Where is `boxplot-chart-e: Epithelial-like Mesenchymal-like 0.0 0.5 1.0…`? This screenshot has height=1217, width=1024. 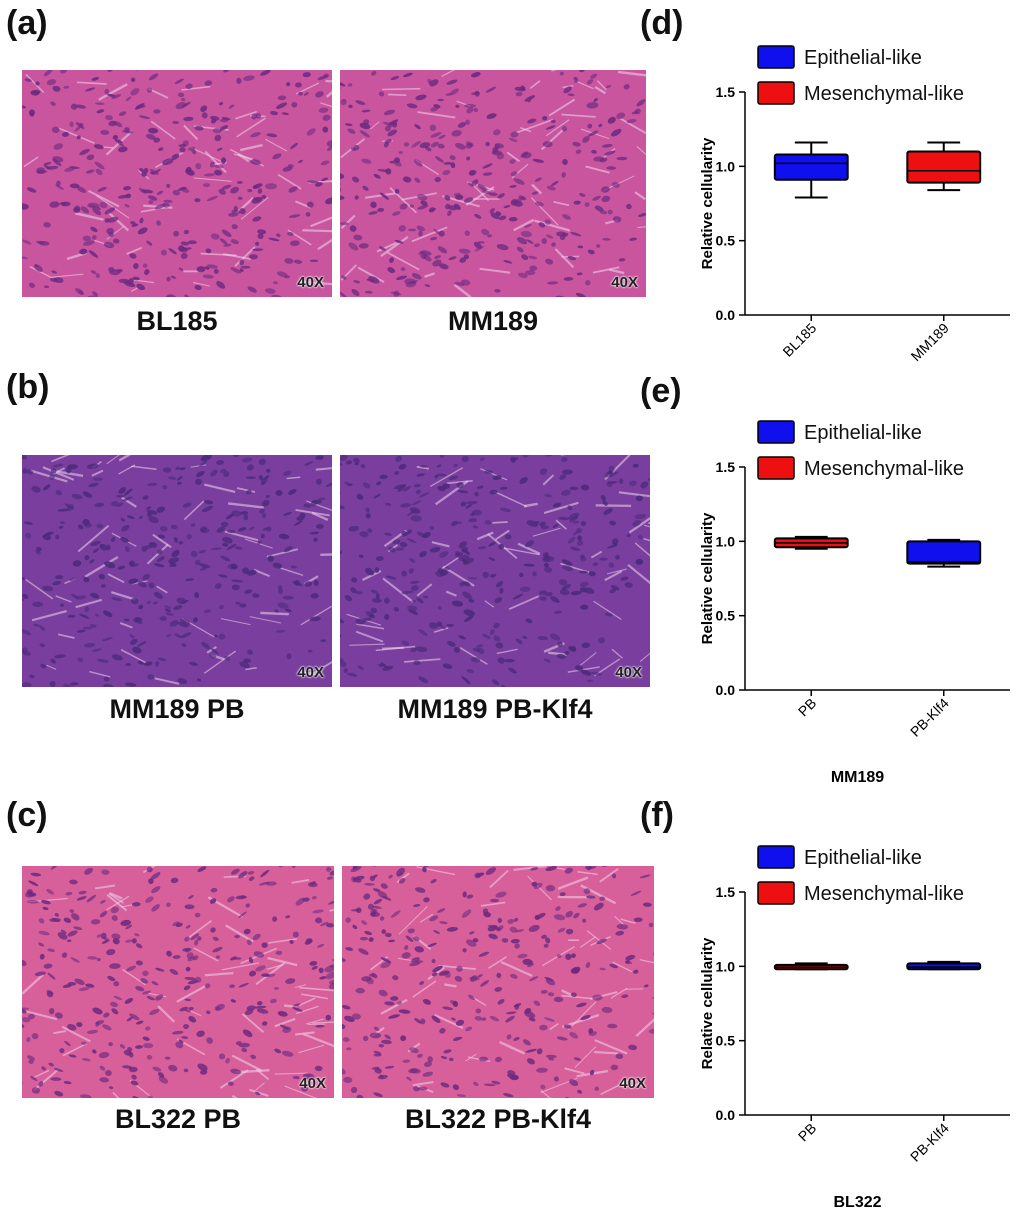 boxplot-chart-e: Epithelial-like Mesenchymal-like 0.0 0.5 1.0… is located at coordinates (854, 603).